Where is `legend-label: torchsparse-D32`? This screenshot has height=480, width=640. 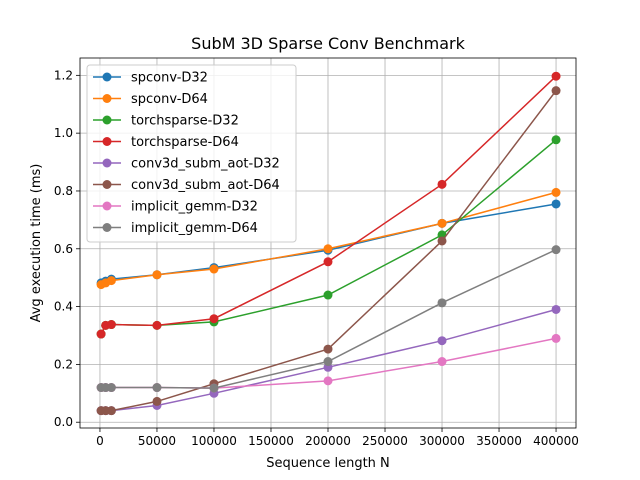
legend-label: torchsparse-D32 is located at coordinates (185, 121).